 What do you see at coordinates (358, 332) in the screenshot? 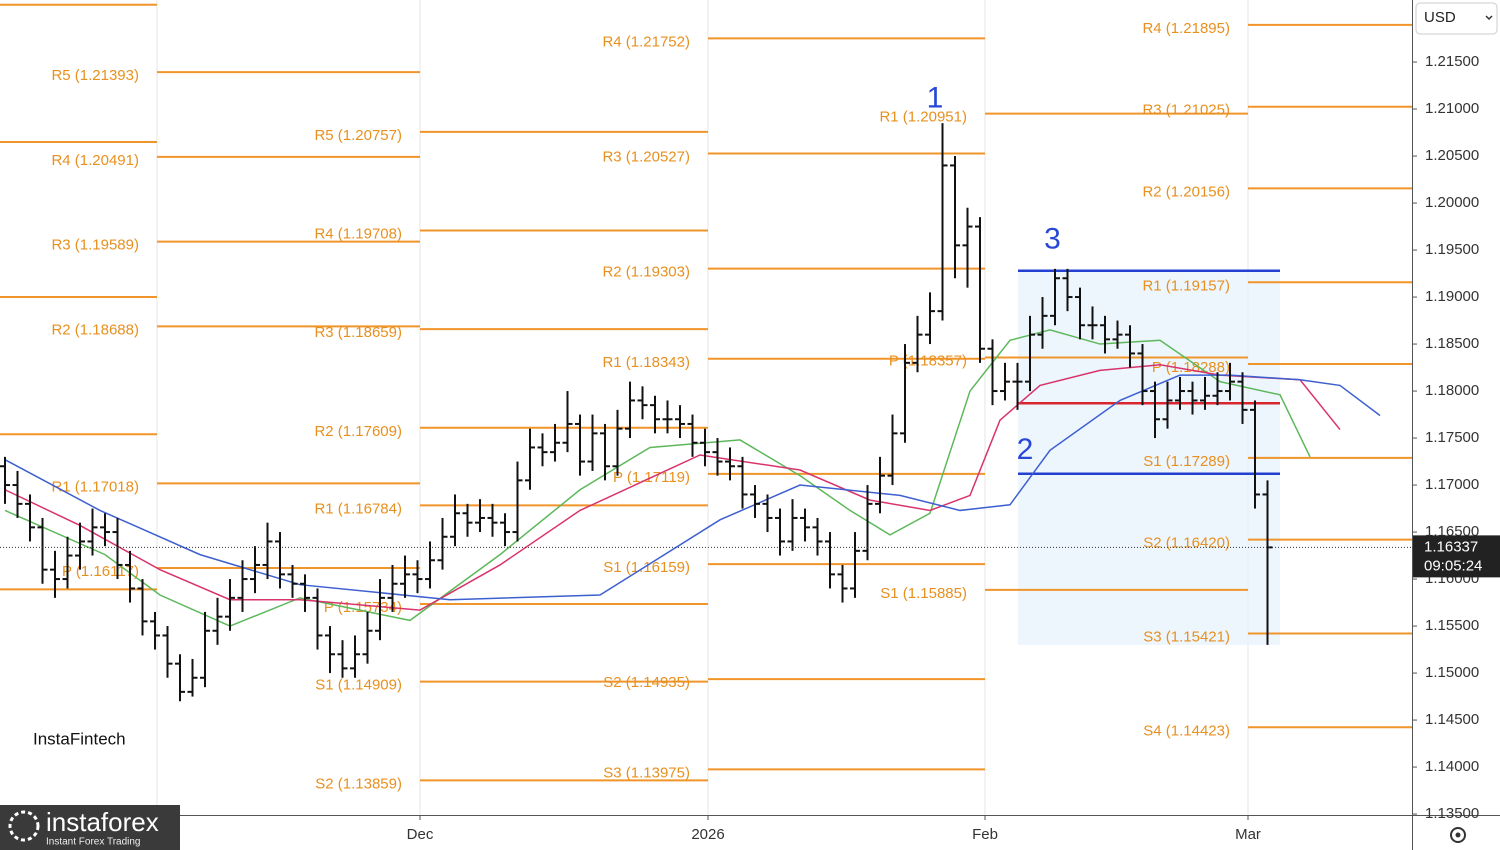
I see `pivot-label: R3 (1.18659)` at bounding box center [358, 332].